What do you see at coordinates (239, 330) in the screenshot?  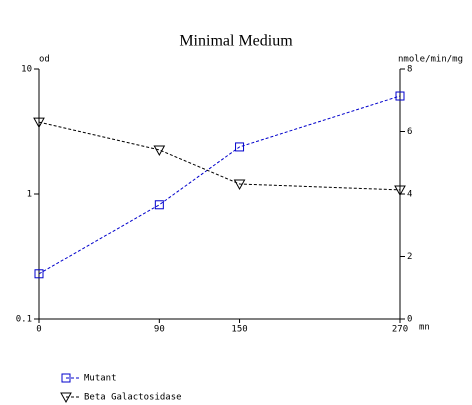 I see `x-tick-label: 150` at bounding box center [239, 330].